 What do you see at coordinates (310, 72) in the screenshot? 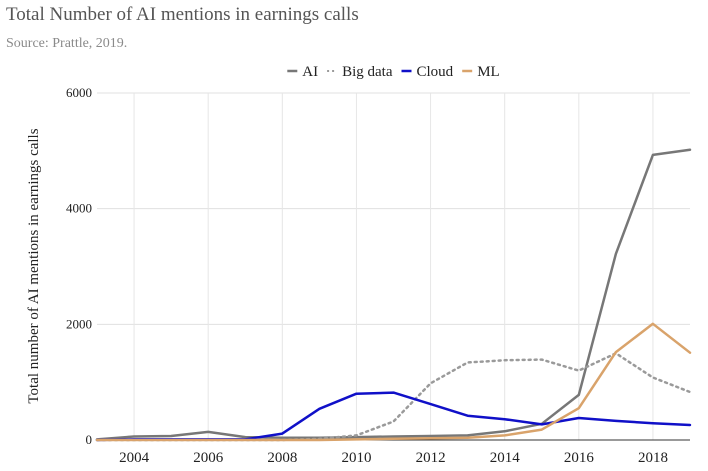
I see `legend-label: AI` at bounding box center [310, 72].